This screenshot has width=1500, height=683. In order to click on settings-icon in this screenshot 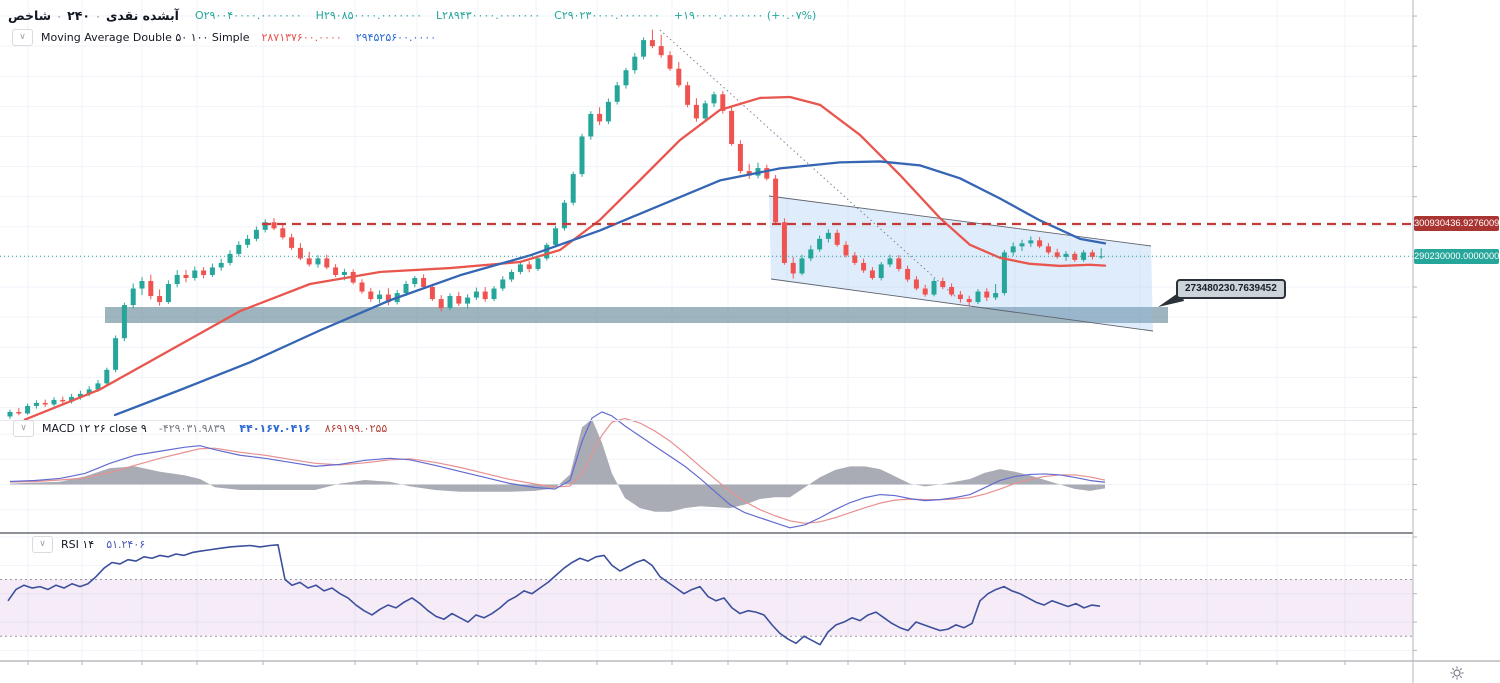, I will do `click(1457, 673)`.